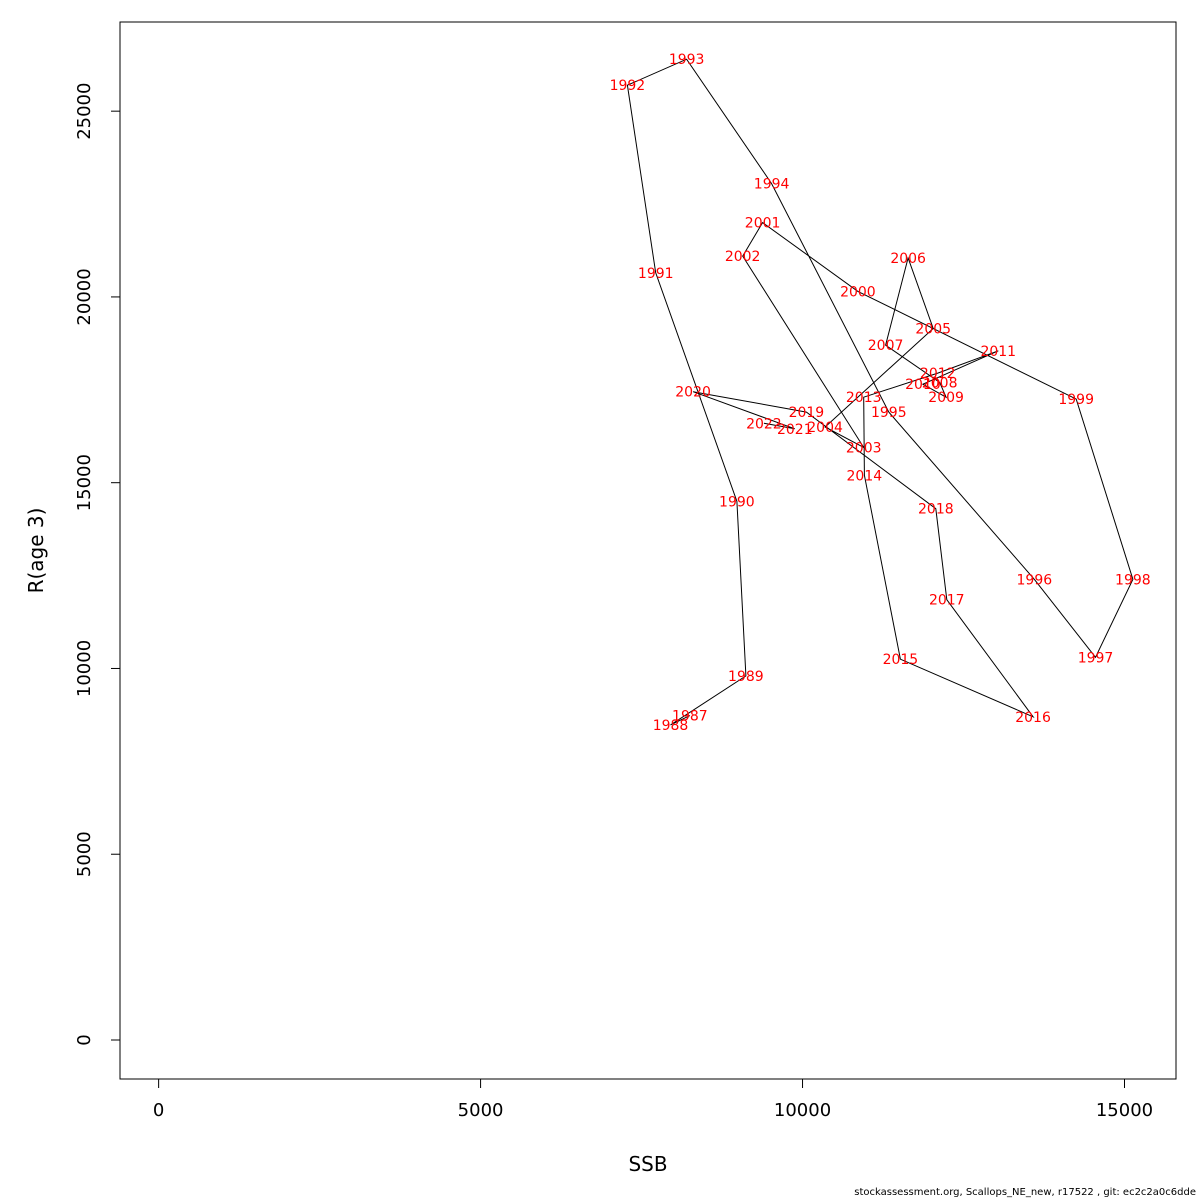 This screenshot has width=1200, height=1200. What do you see at coordinates (84, 296) in the screenshot?
I see `y-tick-label: 20000` at bounding box center [84, 296].